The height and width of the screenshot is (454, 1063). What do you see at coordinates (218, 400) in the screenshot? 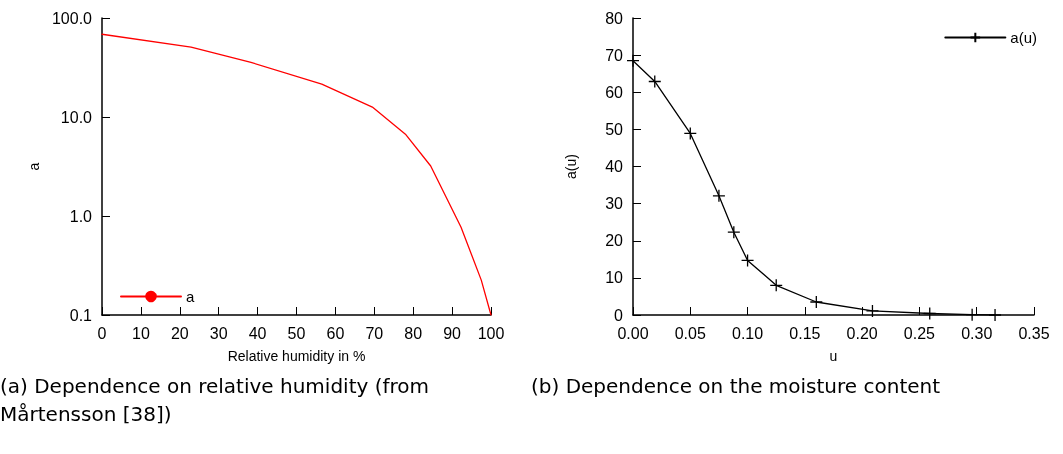
I see `text: (a) Dependence on relative humidity (from Mårtensson [38])` at bounding box center [218, 400].